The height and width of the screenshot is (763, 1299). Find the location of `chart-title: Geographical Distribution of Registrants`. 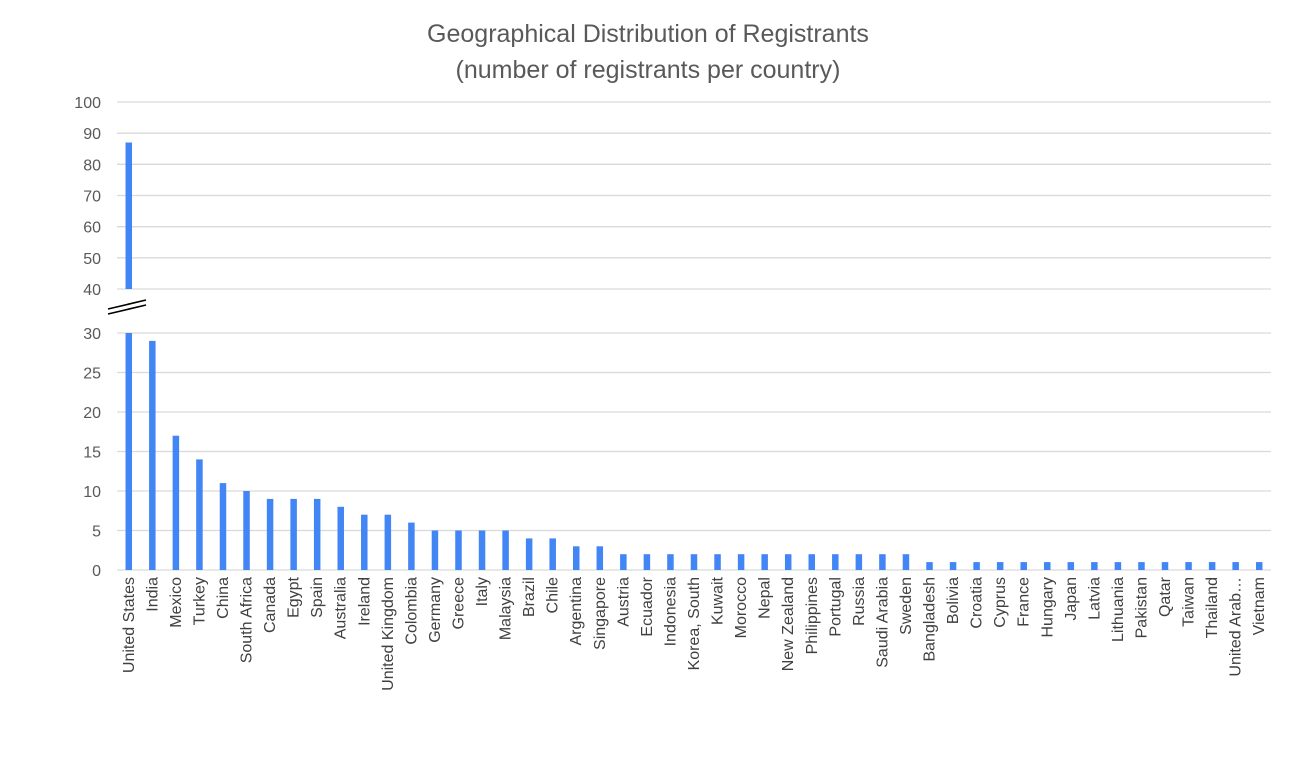

chart-title: Geographical Distribution of Registrants is located at coordinates (648, 34).